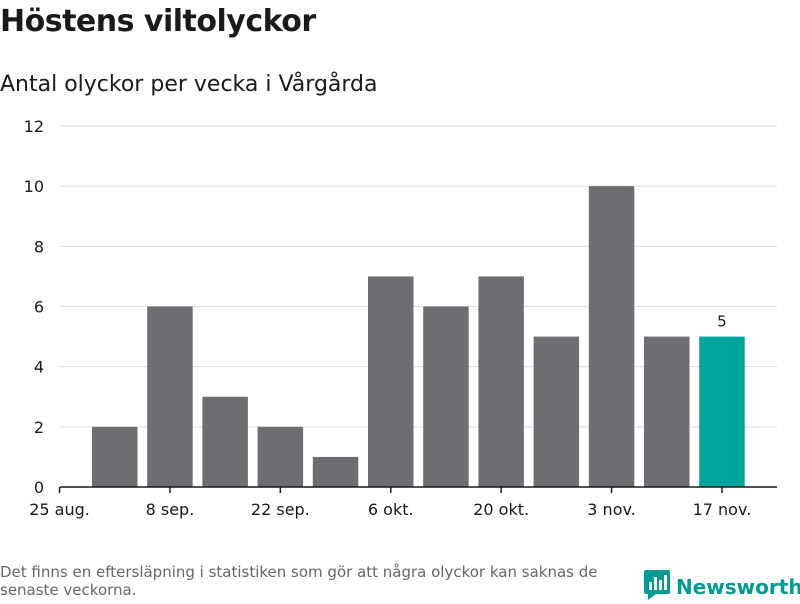 This screenshot has height=604, width=800. I want to click on x-tick-label: 6 okt., so click(391, 509).